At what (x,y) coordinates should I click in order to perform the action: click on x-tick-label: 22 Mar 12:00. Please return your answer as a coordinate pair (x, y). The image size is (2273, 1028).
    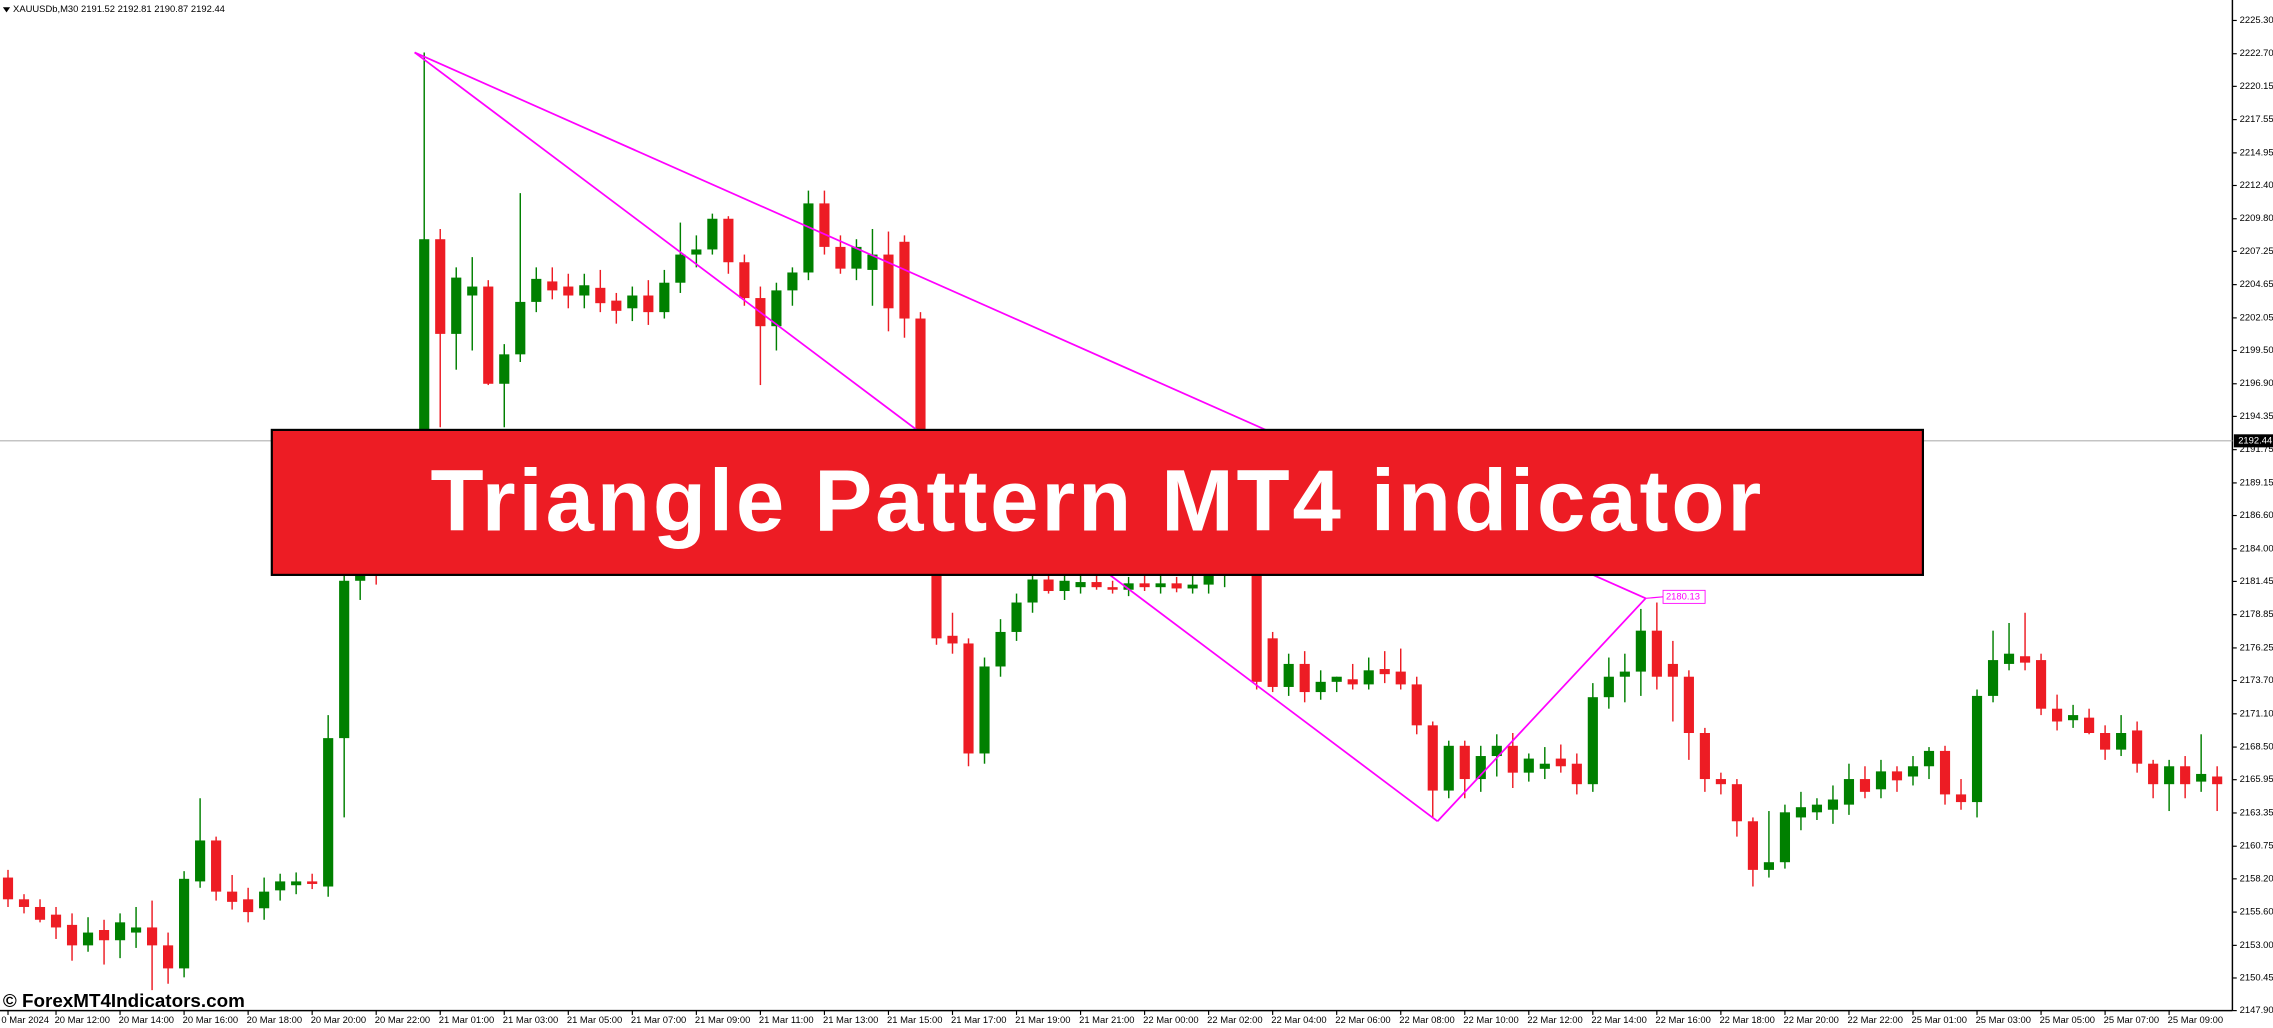
    Looking at the image, I should click on (1554, 1019).